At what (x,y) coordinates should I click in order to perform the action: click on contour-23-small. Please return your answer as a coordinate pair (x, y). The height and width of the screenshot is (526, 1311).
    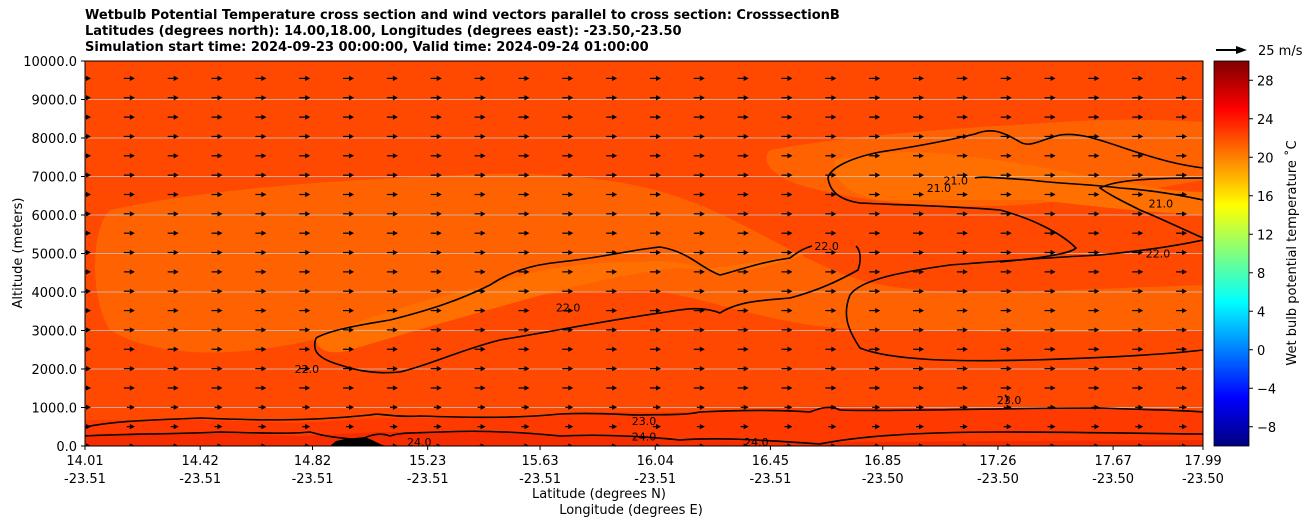
    Looking at the image, I should click on (1006, 398).